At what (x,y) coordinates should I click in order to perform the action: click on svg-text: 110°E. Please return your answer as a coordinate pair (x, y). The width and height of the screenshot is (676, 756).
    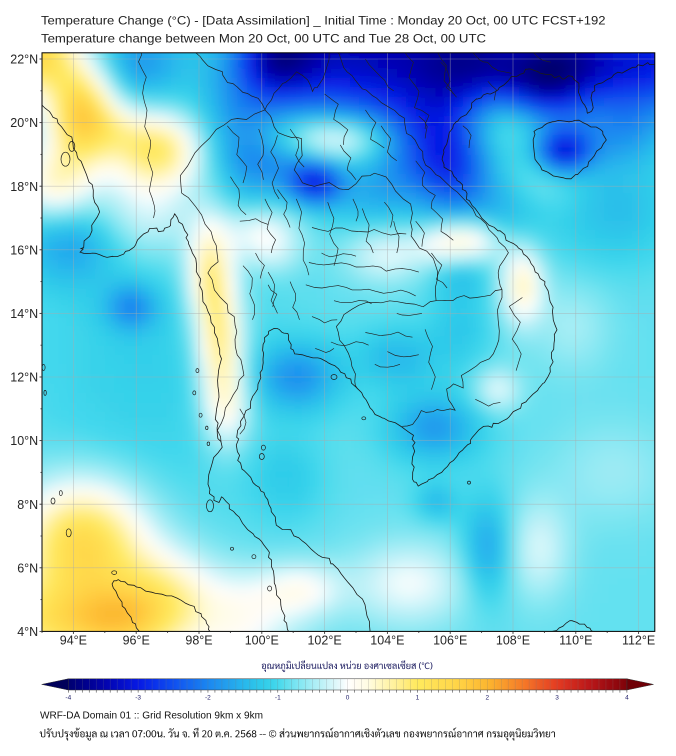
    Looking at the image, I should click on (575, 640).